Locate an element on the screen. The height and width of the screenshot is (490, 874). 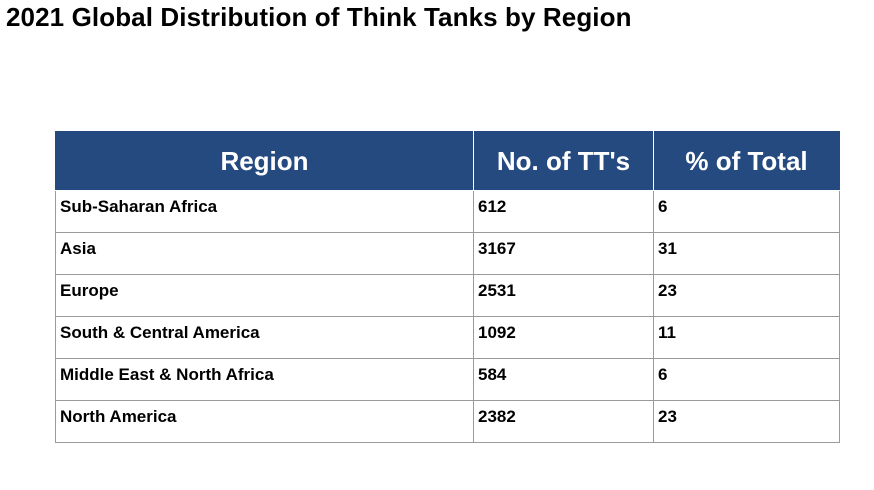
column-header-count: No. of TT's is located at coordinates (563, 161).